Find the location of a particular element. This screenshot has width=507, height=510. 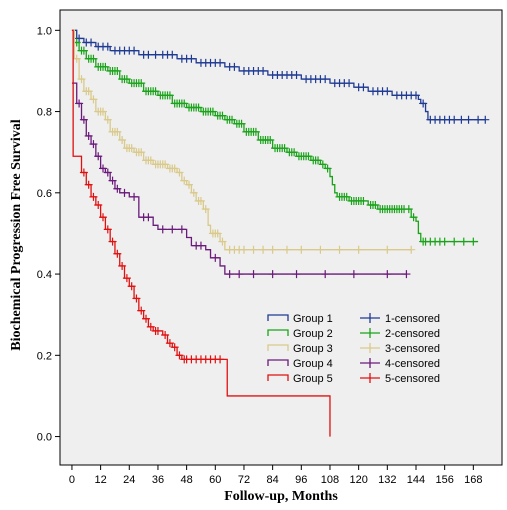

legend-entry: 2-censored is located at coordinates (400, 334).